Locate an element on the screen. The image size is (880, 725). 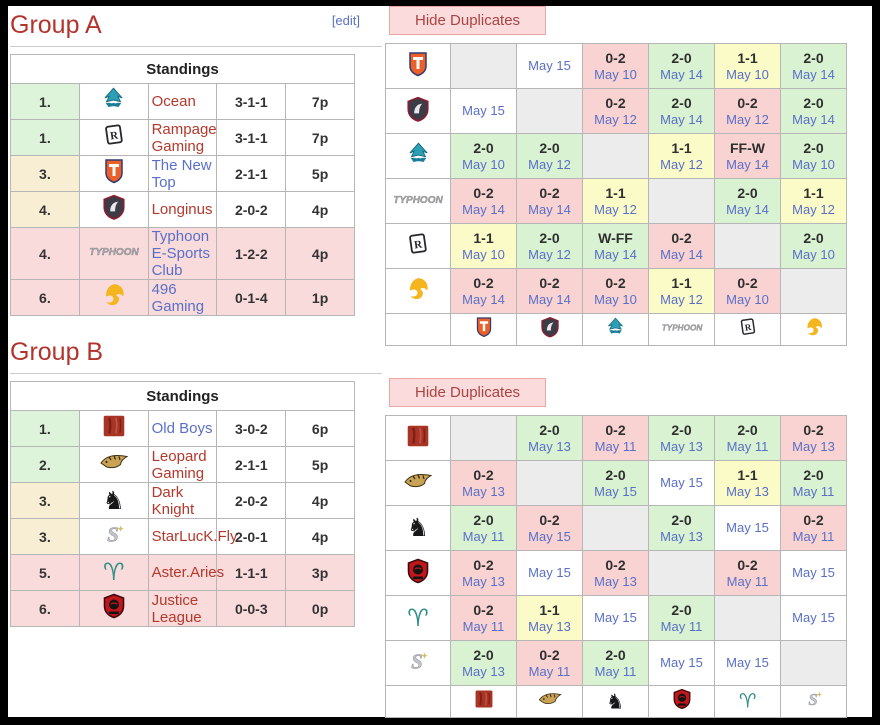
team-link: StarLucK.Fly is located at coordinates (194, 536).